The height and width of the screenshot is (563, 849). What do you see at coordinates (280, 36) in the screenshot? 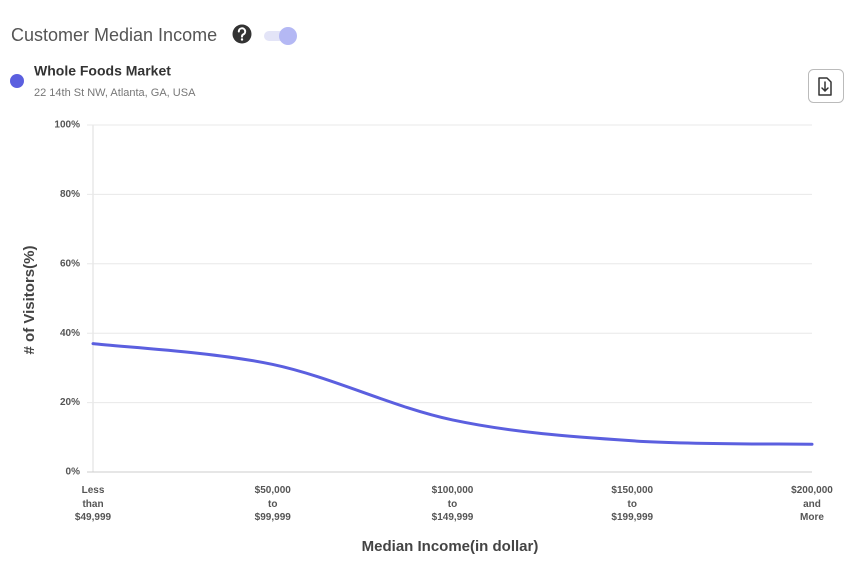
I see `toggle` at bounding box center [280, 36].